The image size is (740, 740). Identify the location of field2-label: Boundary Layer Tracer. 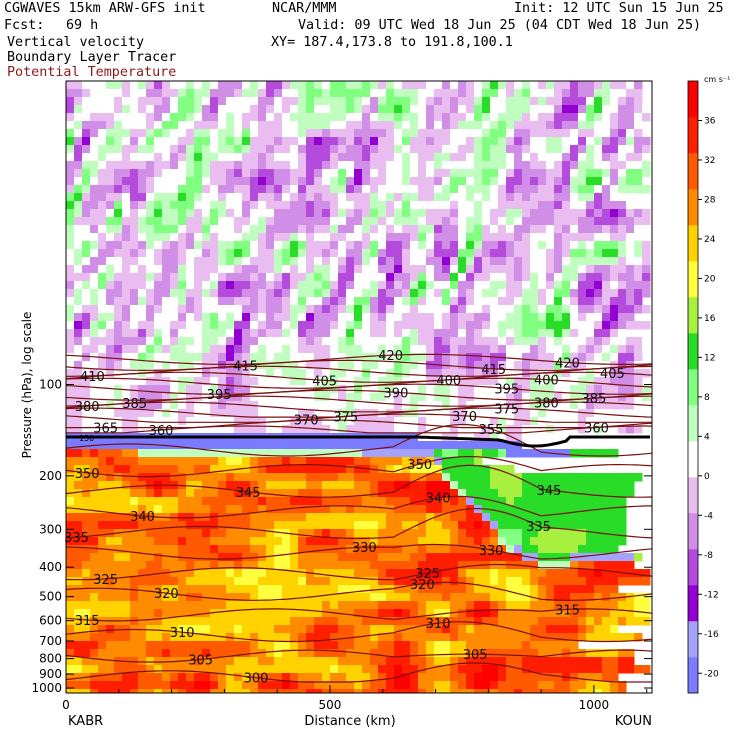
(92, 57).